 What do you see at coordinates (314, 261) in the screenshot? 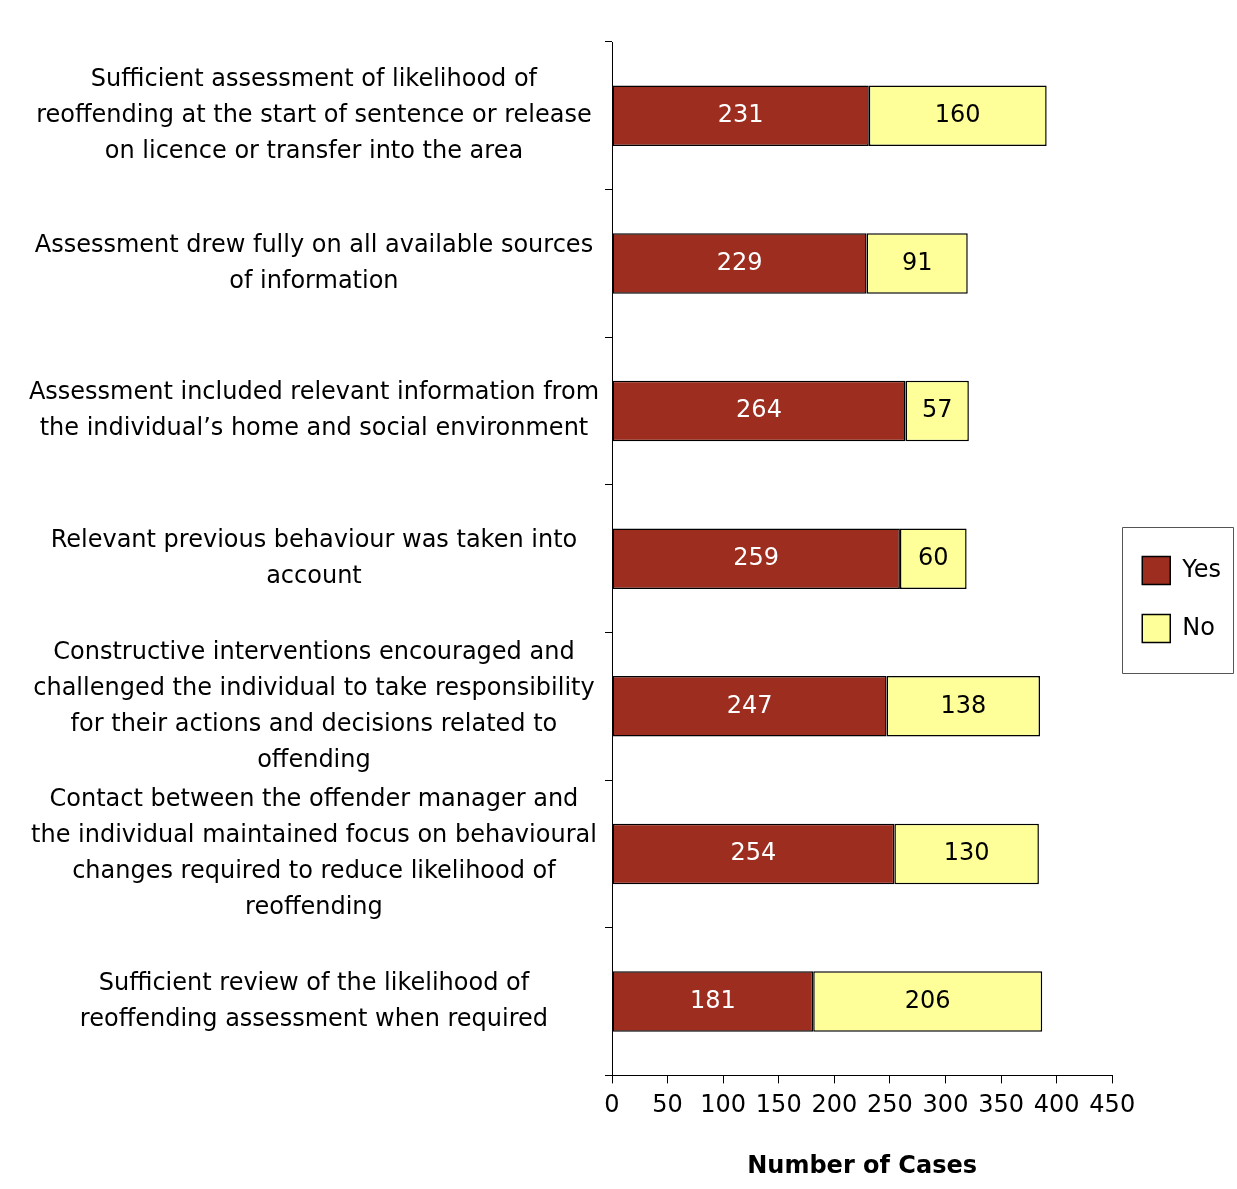
I see `y-tick-label: Assessment drew fully on all available sources of information` at bounding box center [314, 261].